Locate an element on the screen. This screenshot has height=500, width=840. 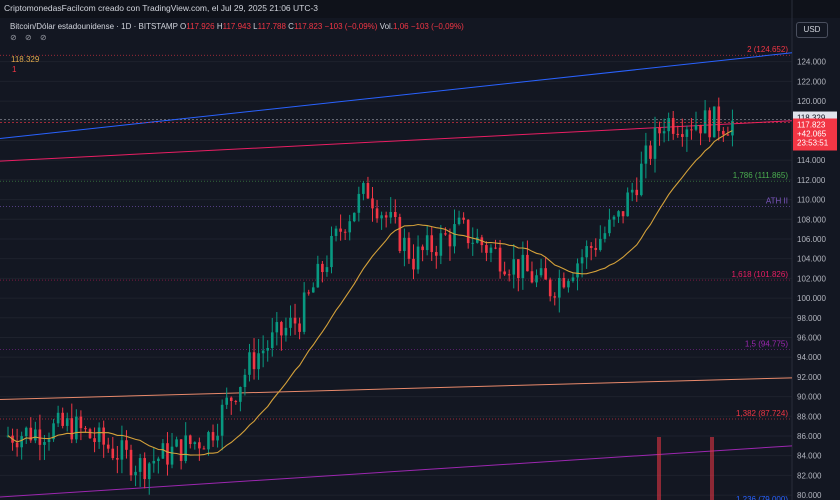
y-tick-label: 80.000 is located at coordinates (809, 495).